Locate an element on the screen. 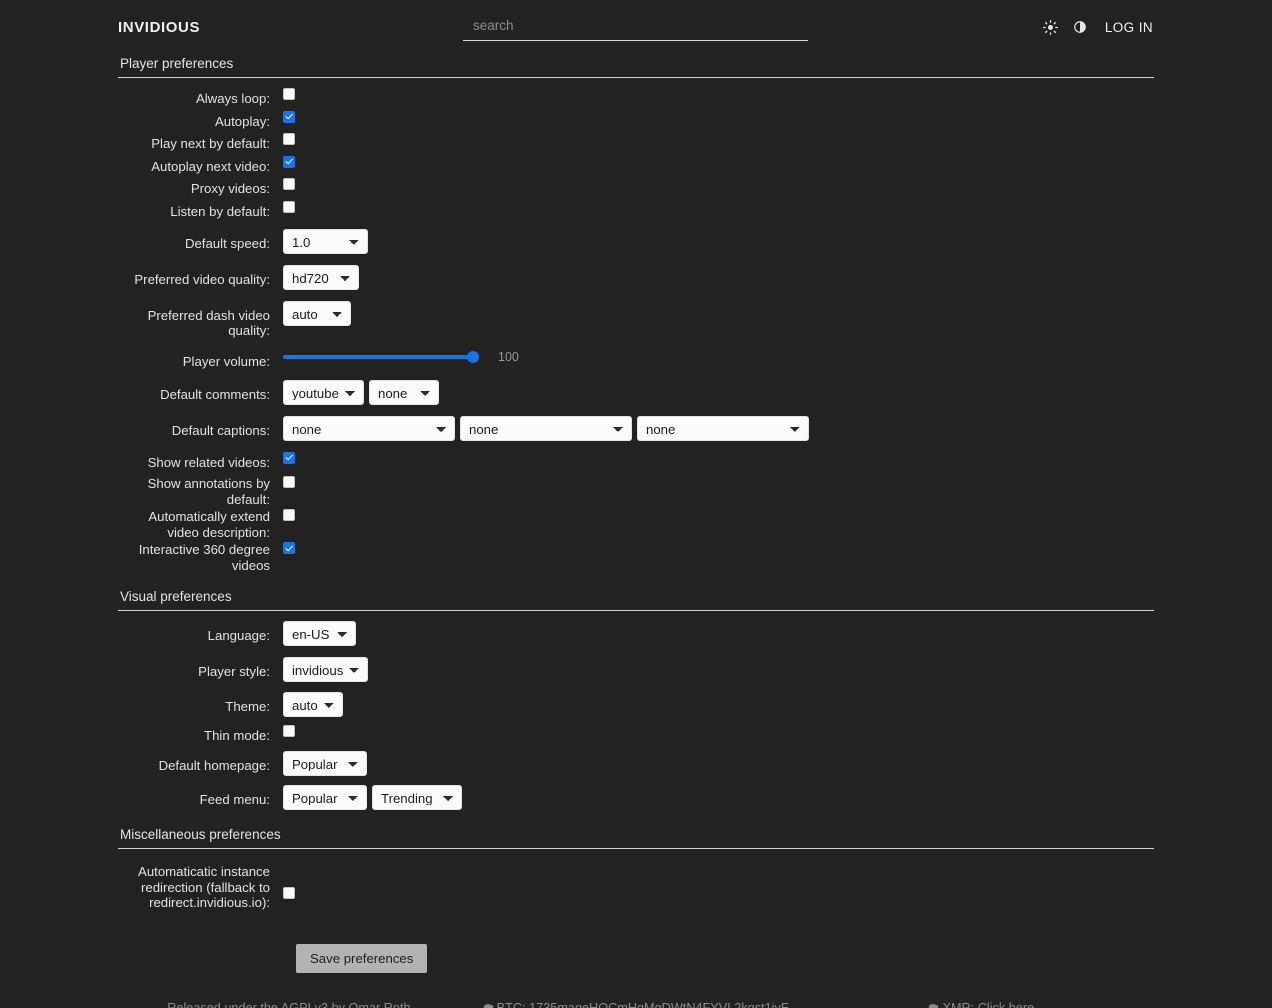 This screenshot has width=1272, height=1008. select-preferred-dash-video-quality: auto is located at coordinates (317, 313).